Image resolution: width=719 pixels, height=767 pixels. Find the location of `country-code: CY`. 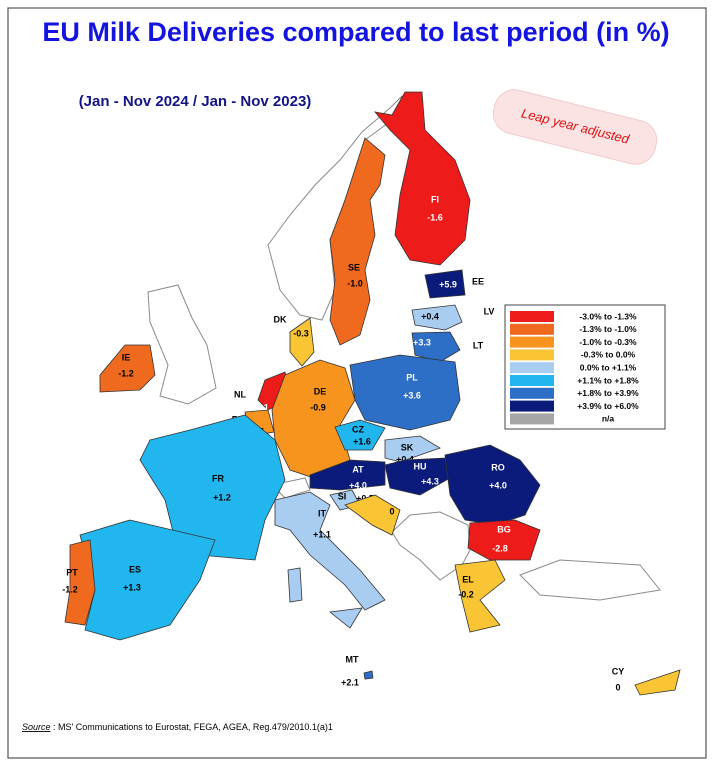

country-code: CY is located at coordinates (618, 671).